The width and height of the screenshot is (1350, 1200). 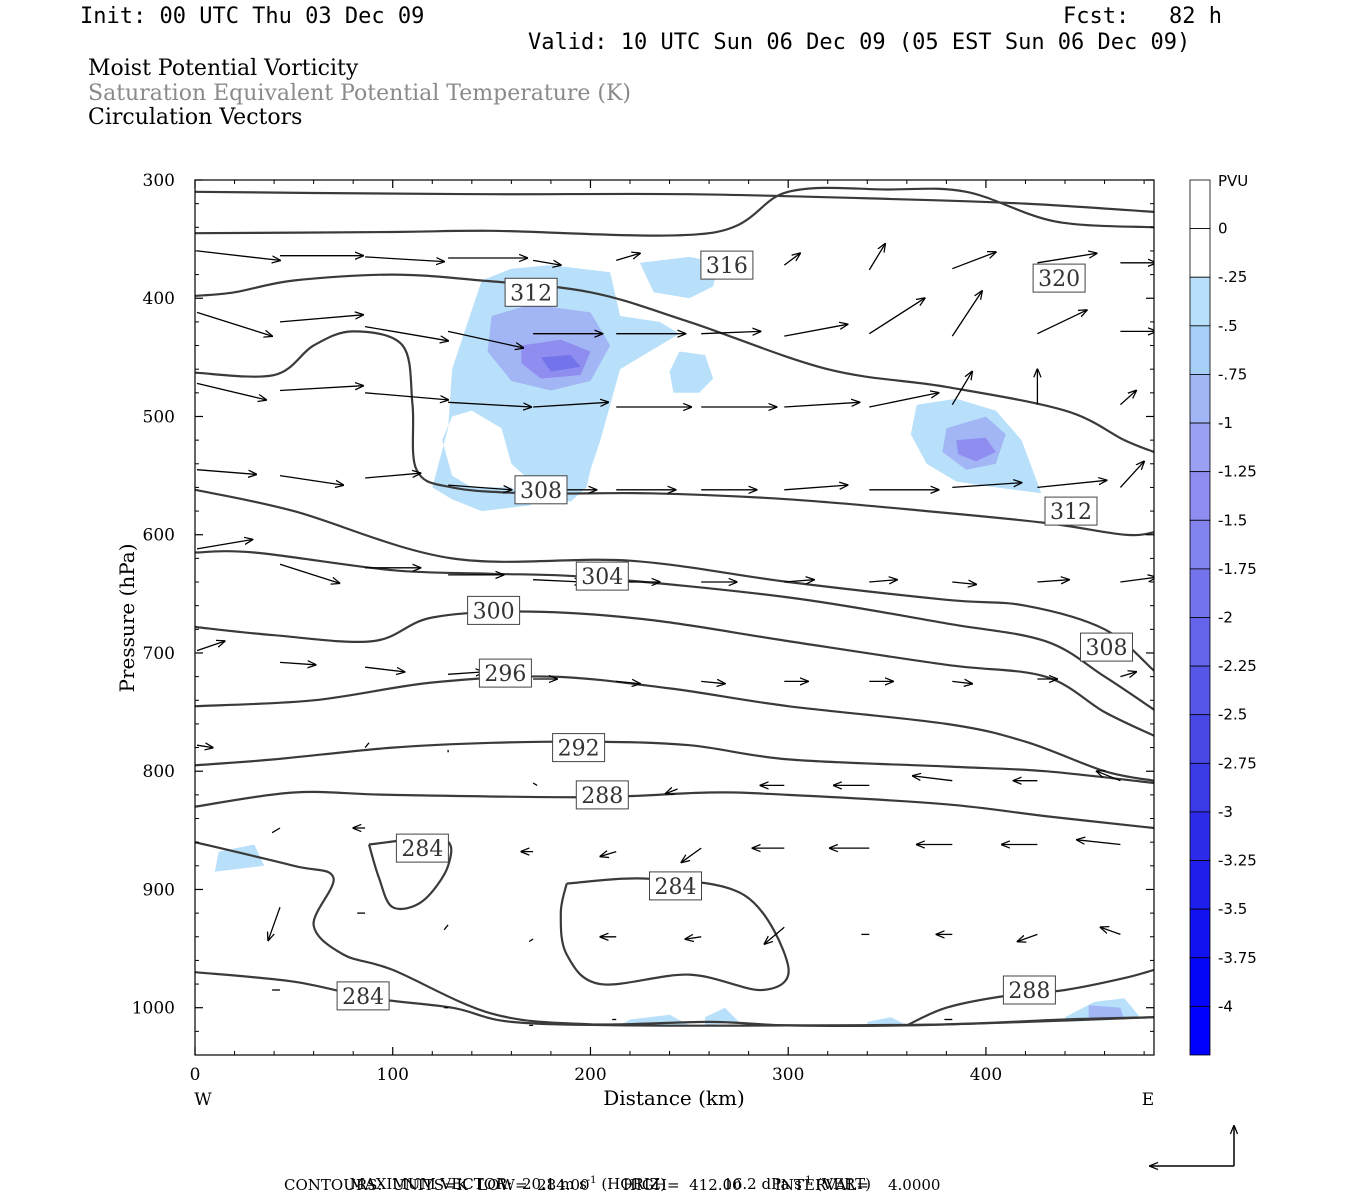 What do you see at coordinates (676, 887) in the screenshot?
I see `contour-label: 284` at bounding box center [676, 887].